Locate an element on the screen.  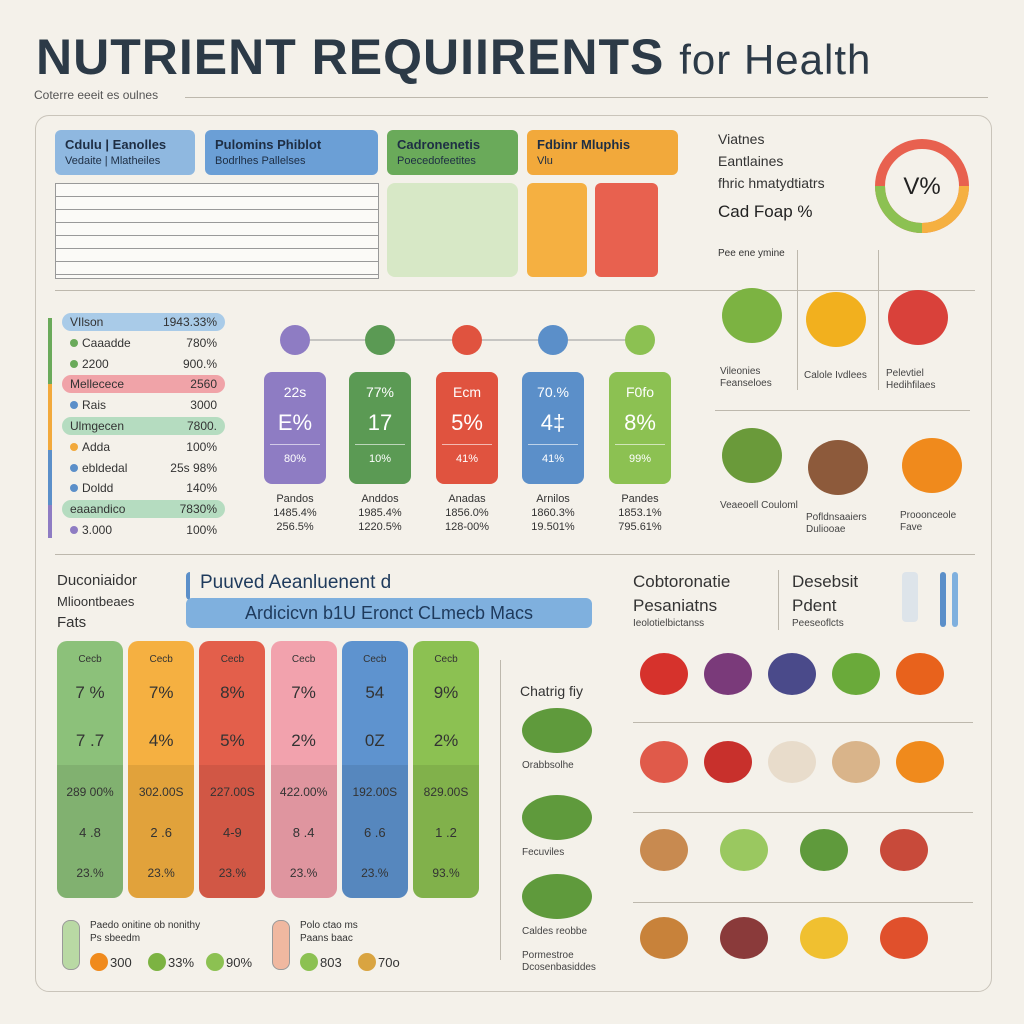
caption-line: Anddos is located at coordinates (380, 499).